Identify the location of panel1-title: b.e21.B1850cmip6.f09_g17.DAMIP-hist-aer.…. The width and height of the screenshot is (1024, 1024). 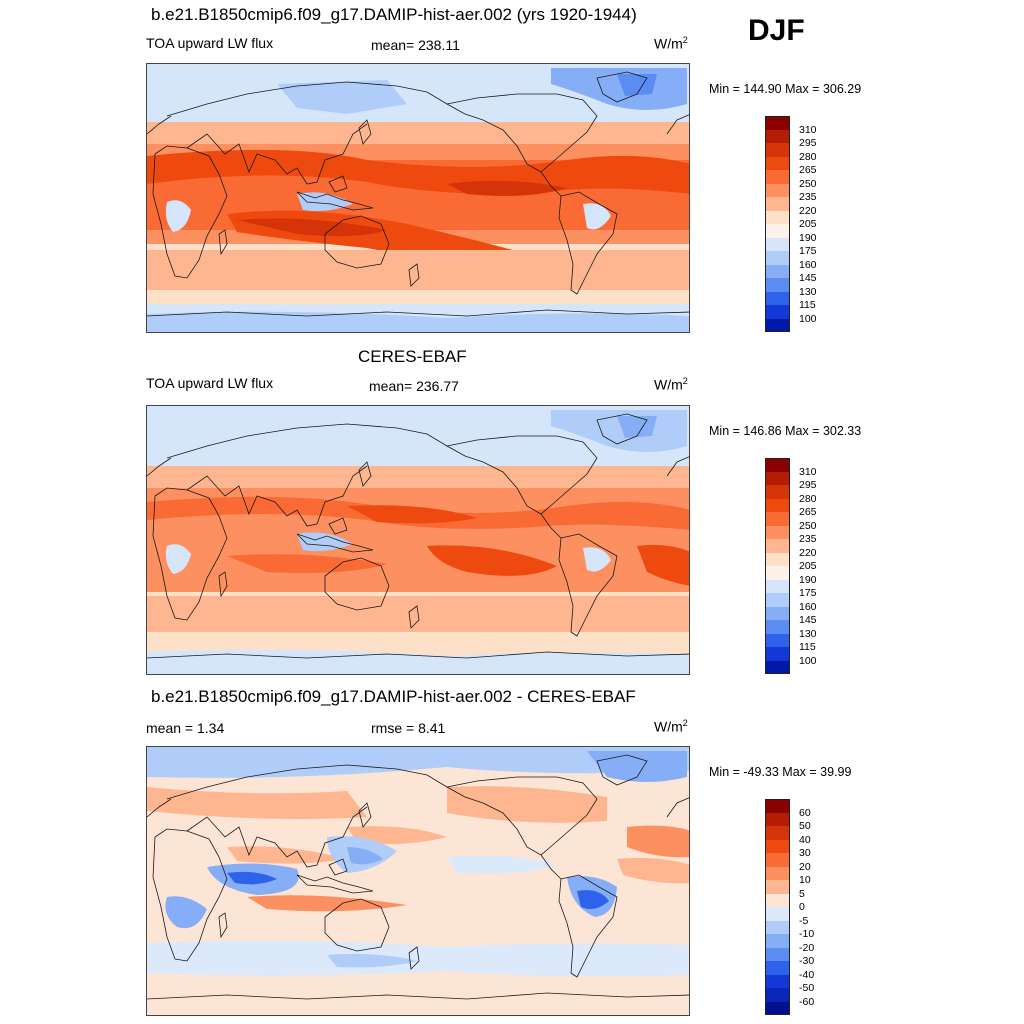
(394, 14).